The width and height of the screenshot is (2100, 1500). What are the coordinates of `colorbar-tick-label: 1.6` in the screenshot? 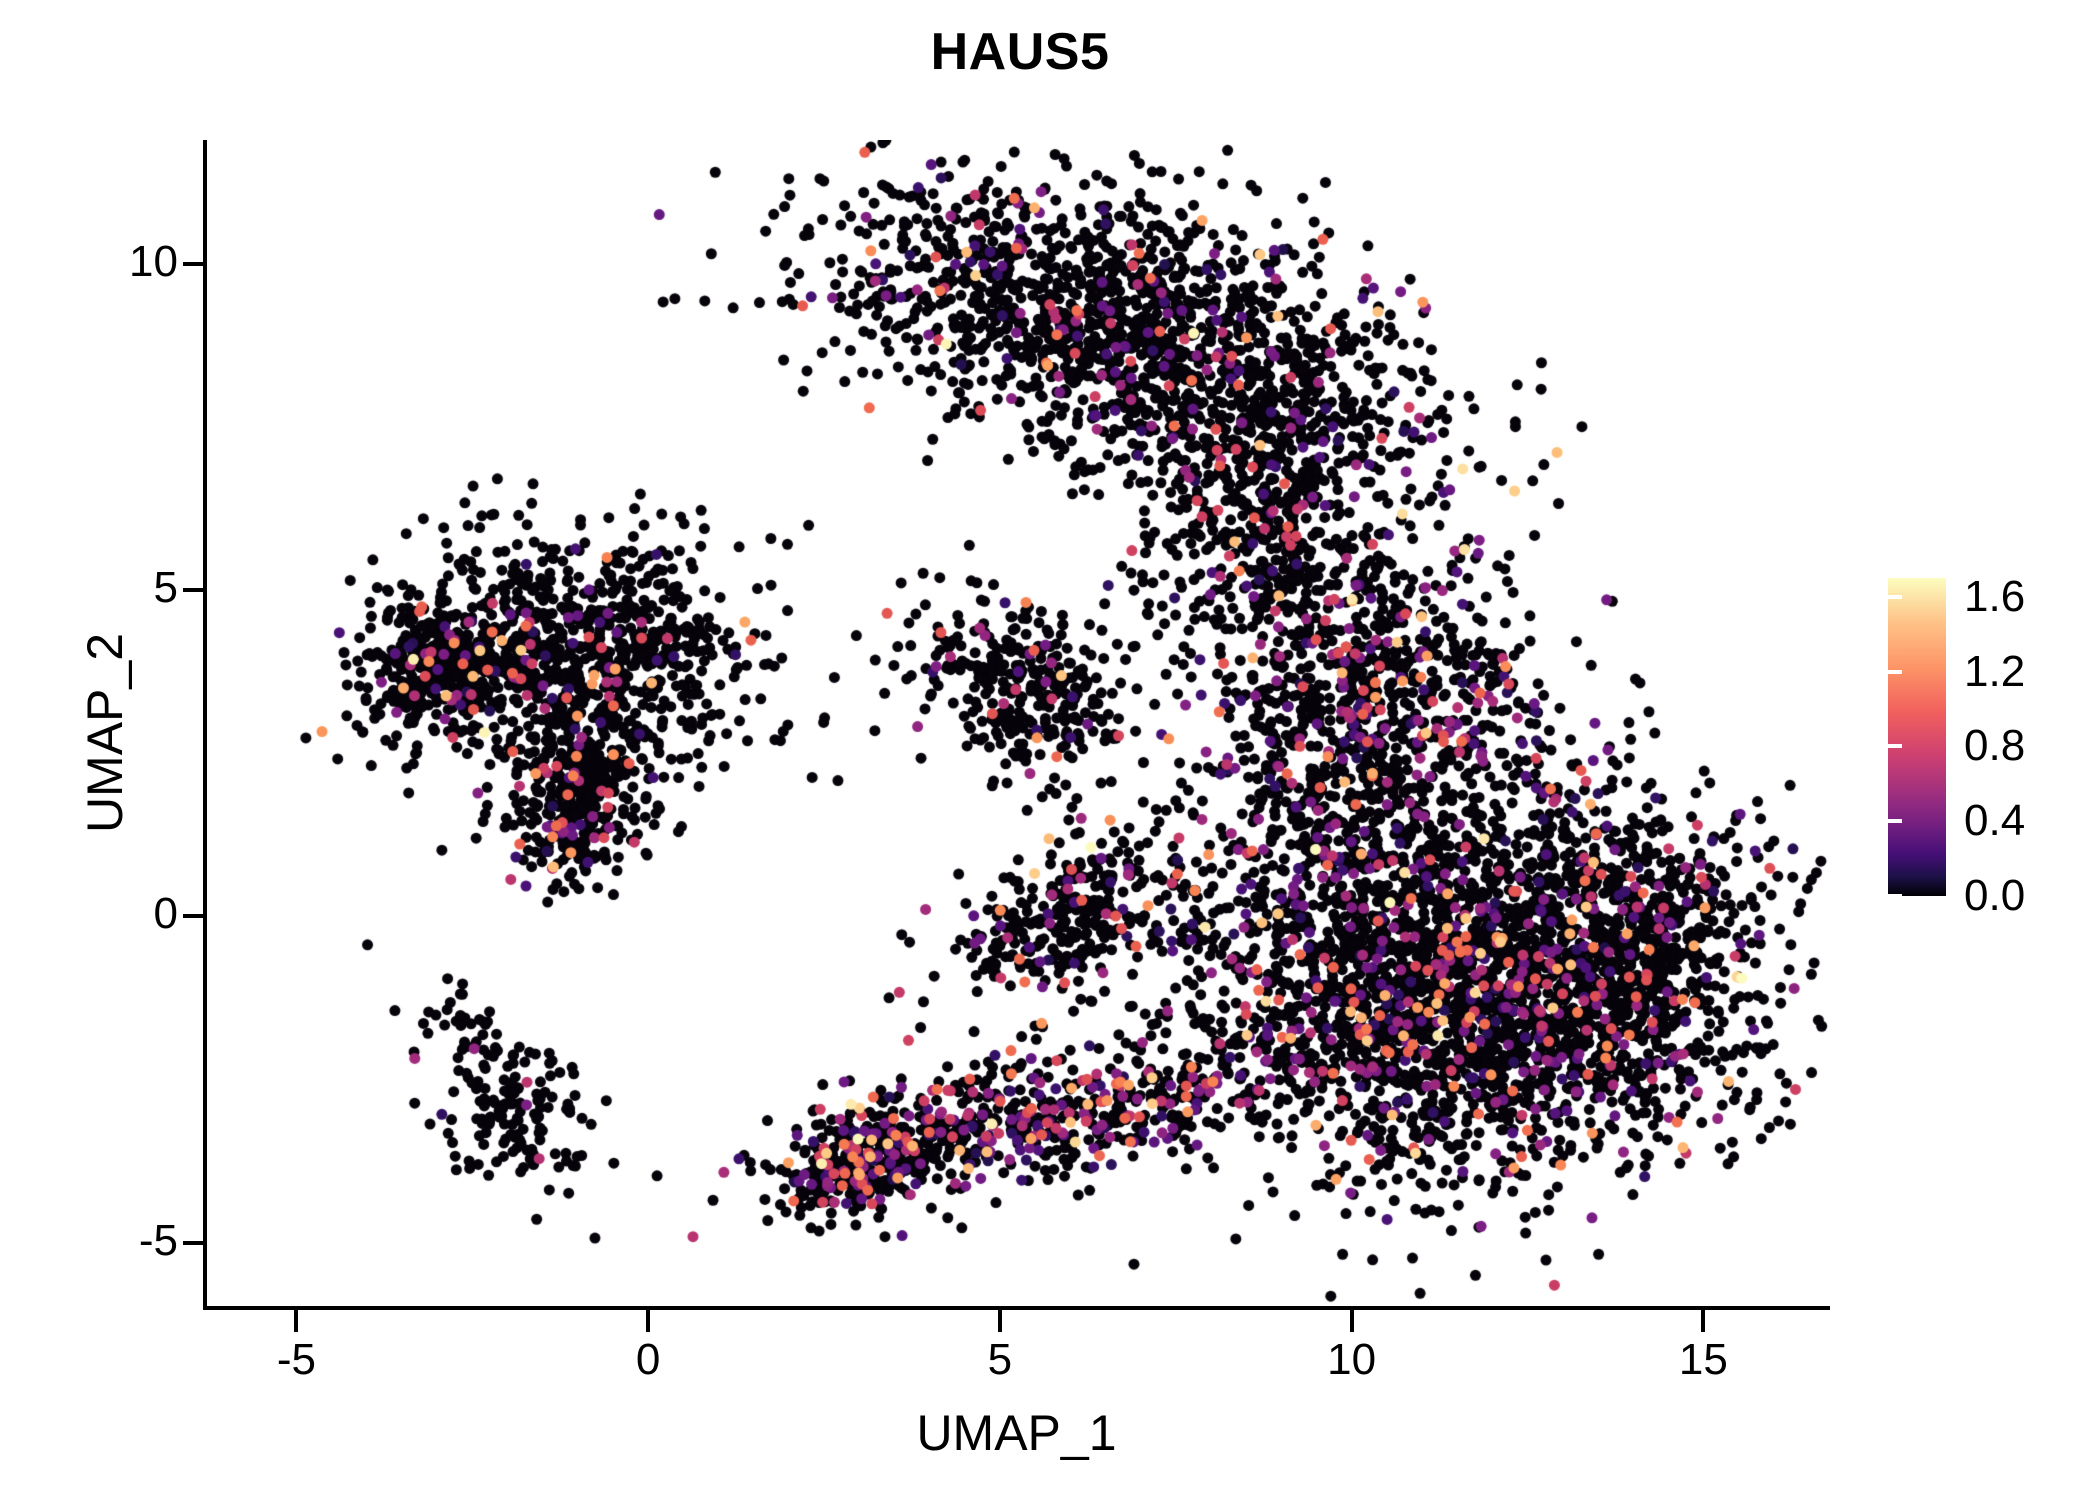 It's located at (1995, 596).